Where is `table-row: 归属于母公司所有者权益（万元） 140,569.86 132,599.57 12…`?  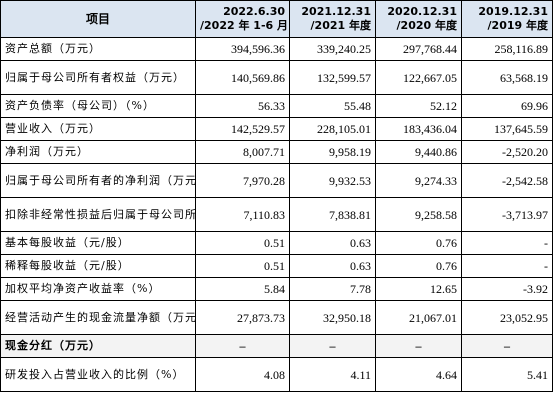
table-row: 归属于母公司所有者权益（万元） 140,569.86 132,599.57 12… is located at coordinates (276, 77).